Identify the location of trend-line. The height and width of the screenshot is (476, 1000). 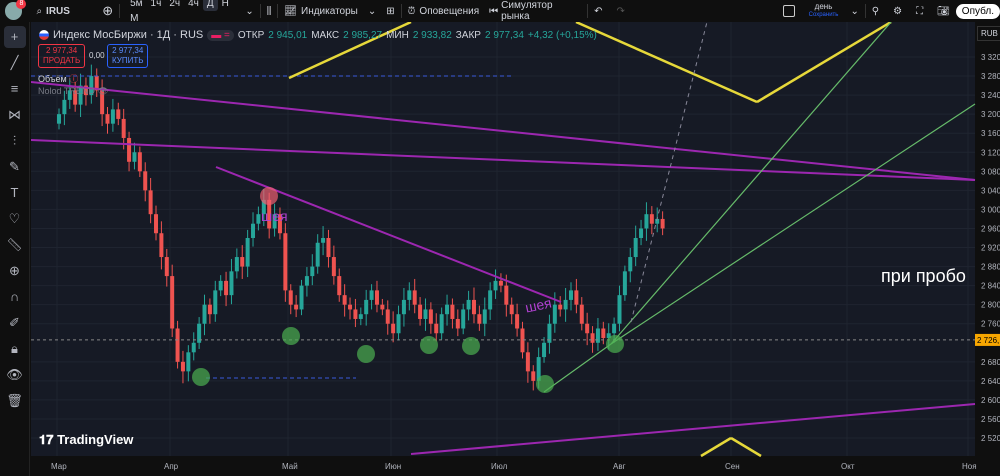
(503, 160).